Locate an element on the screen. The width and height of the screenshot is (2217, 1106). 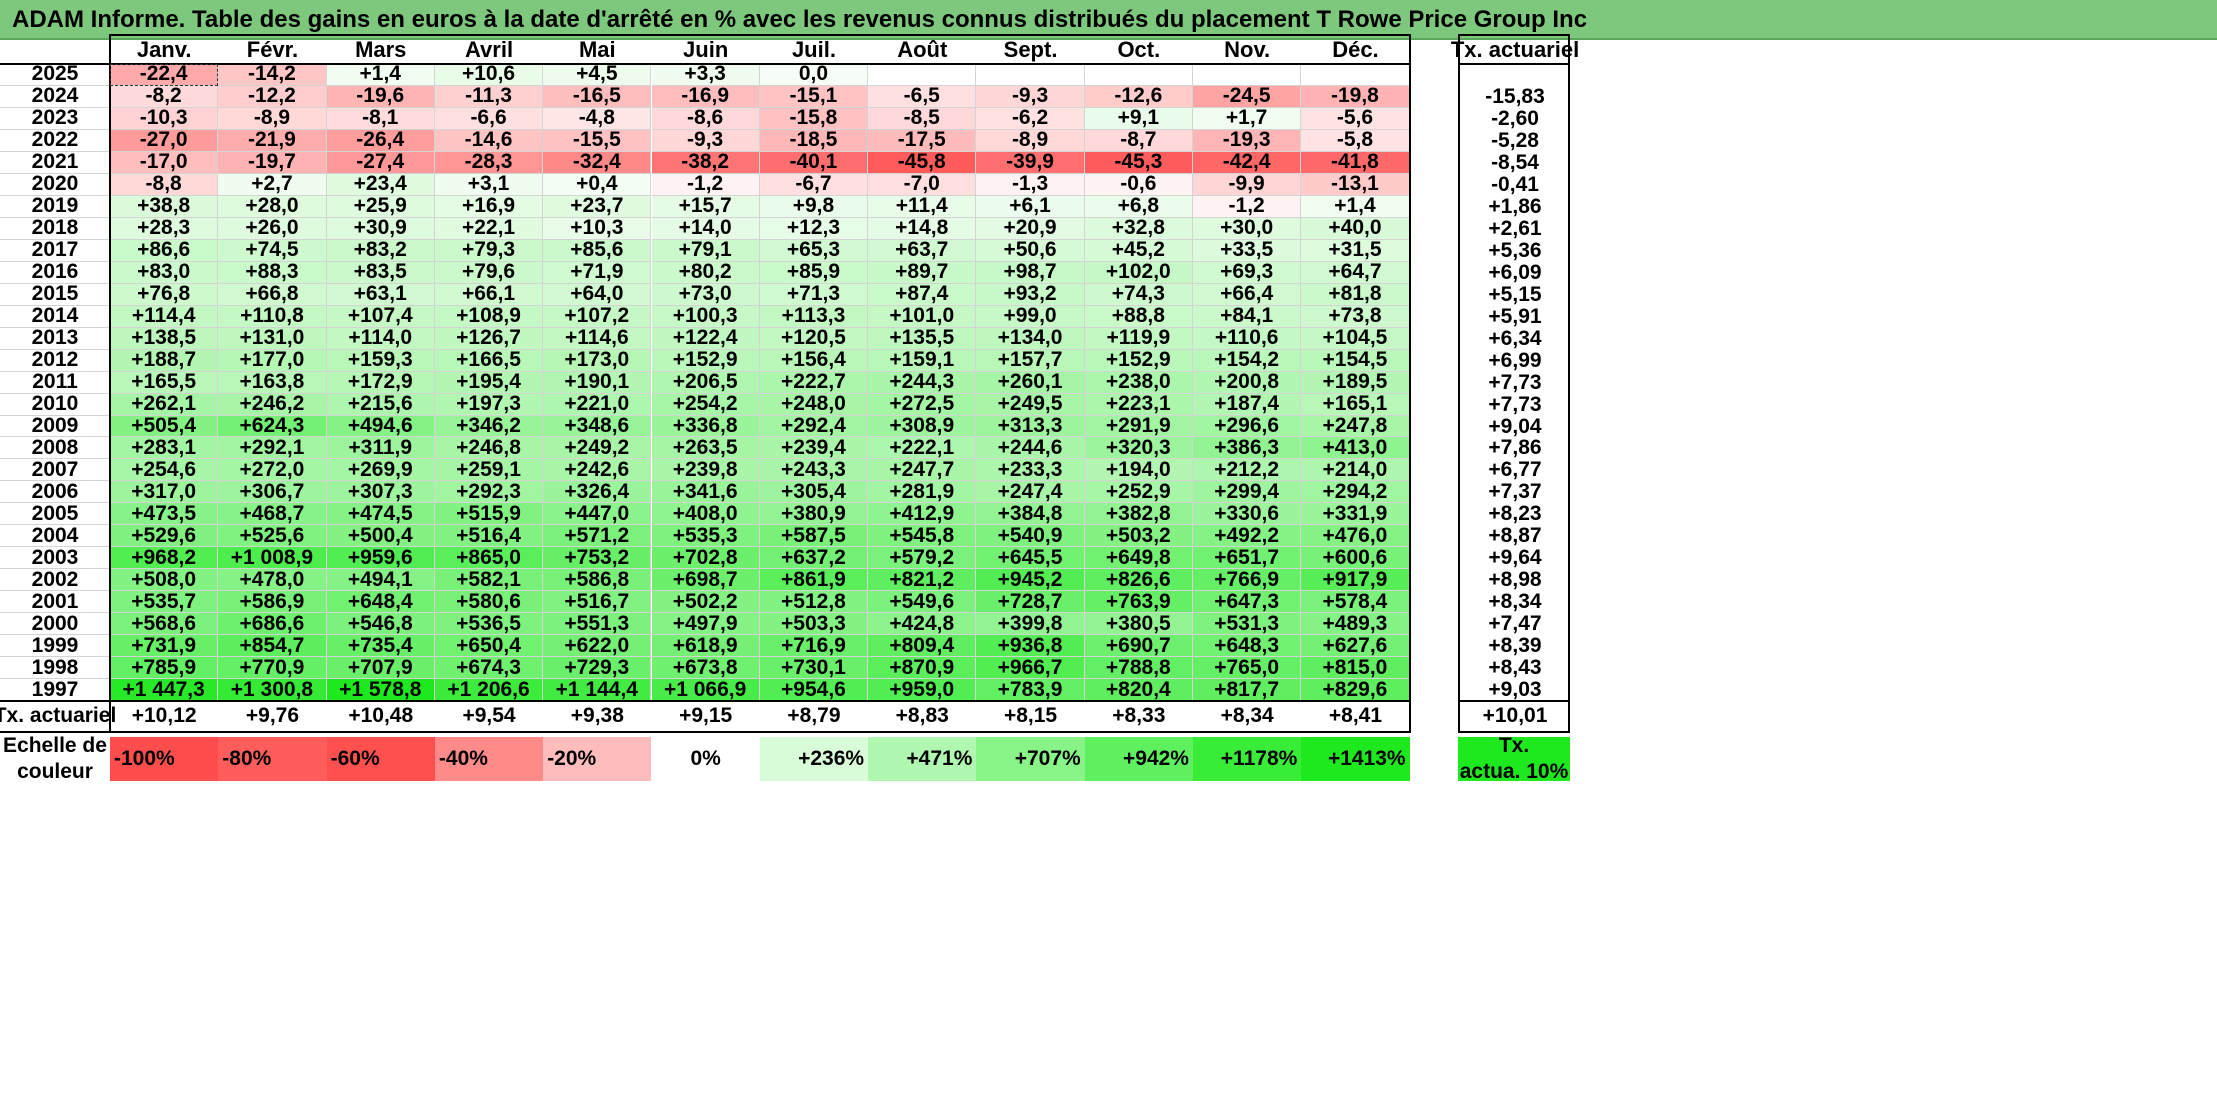
table-cell: +66,8 is located at coordinates (272, 294).